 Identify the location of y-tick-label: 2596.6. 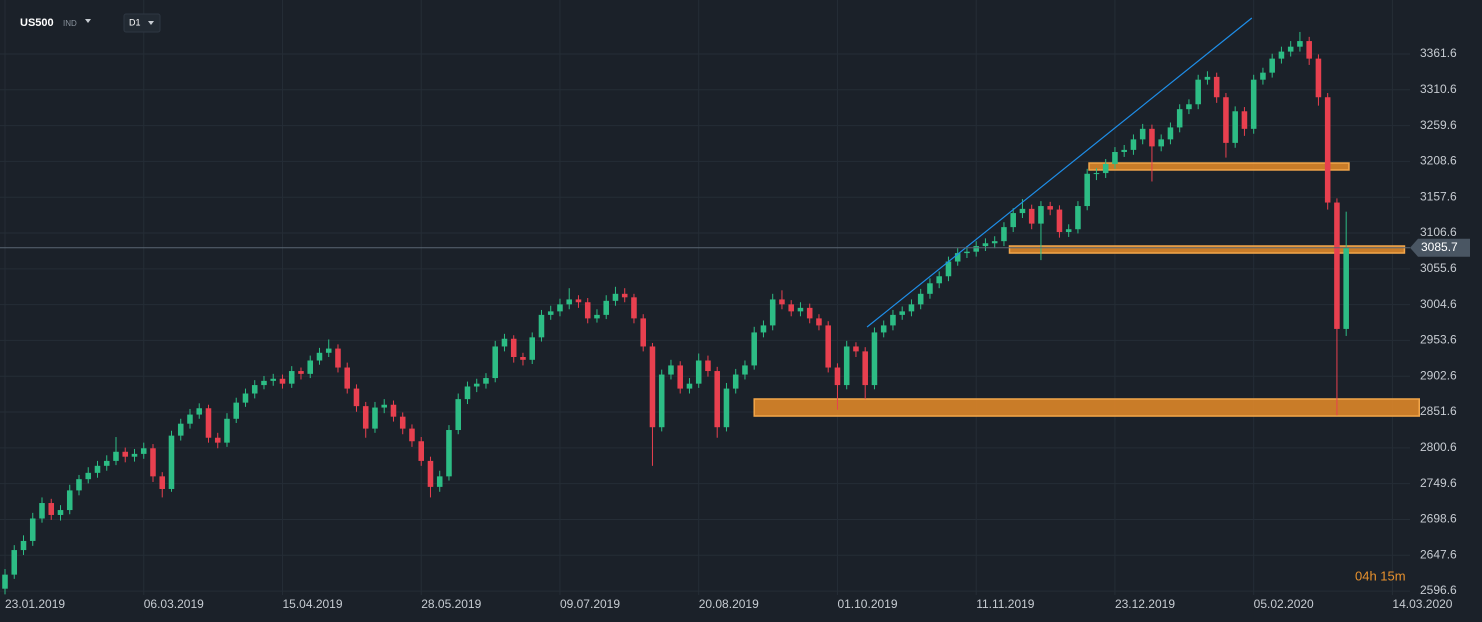
(1438, 590).